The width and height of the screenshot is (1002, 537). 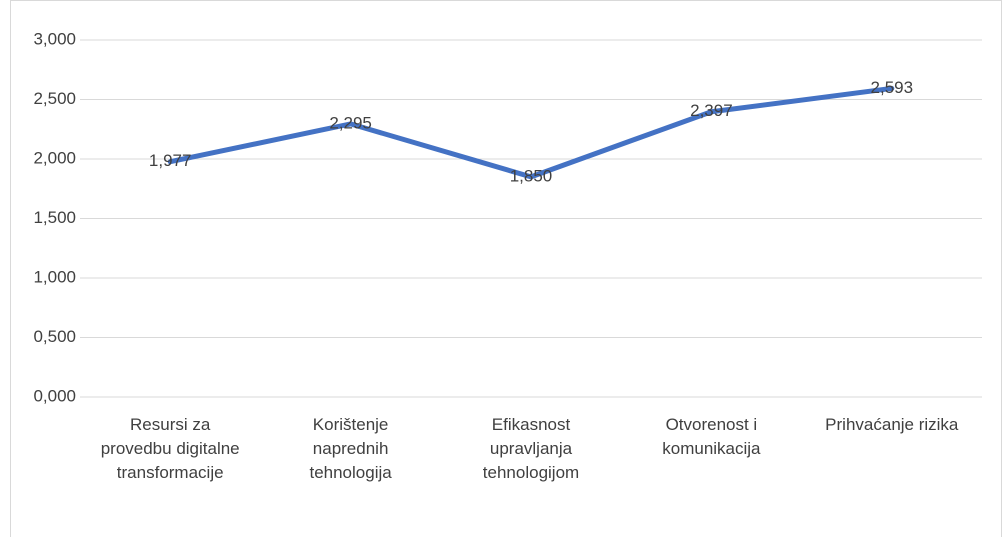 I want to click on y-tick-label: 3,000, so click(x=54, y=38).